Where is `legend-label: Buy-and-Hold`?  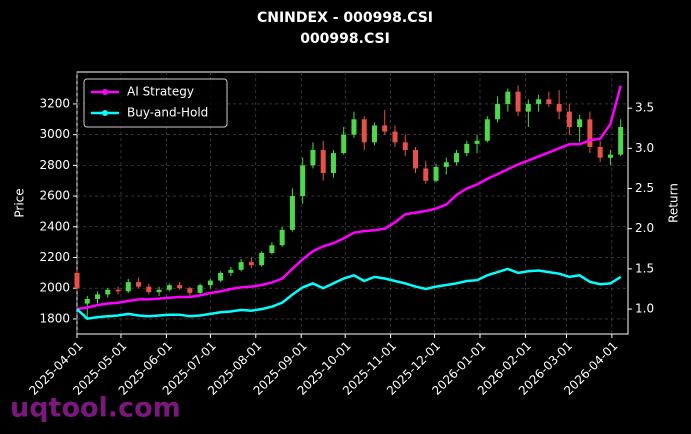
legend-label: Buy-and-Hold is located at coordinates (167, 113).